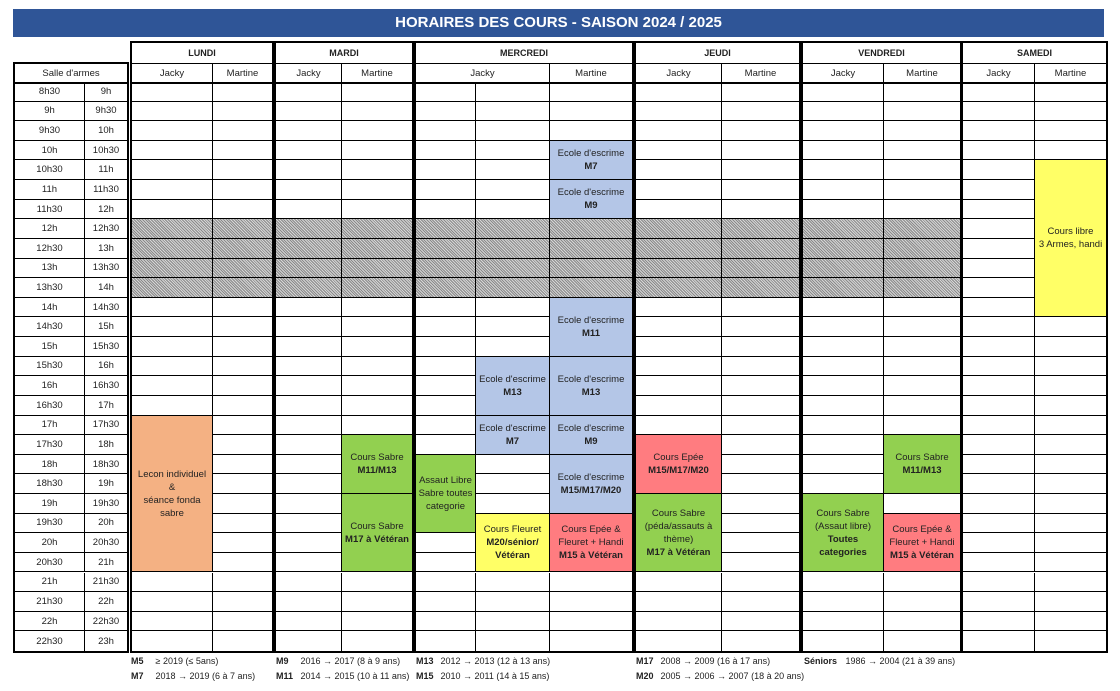  I want to click on course-block: Ecole d'escrime M13, so click(591, 385).